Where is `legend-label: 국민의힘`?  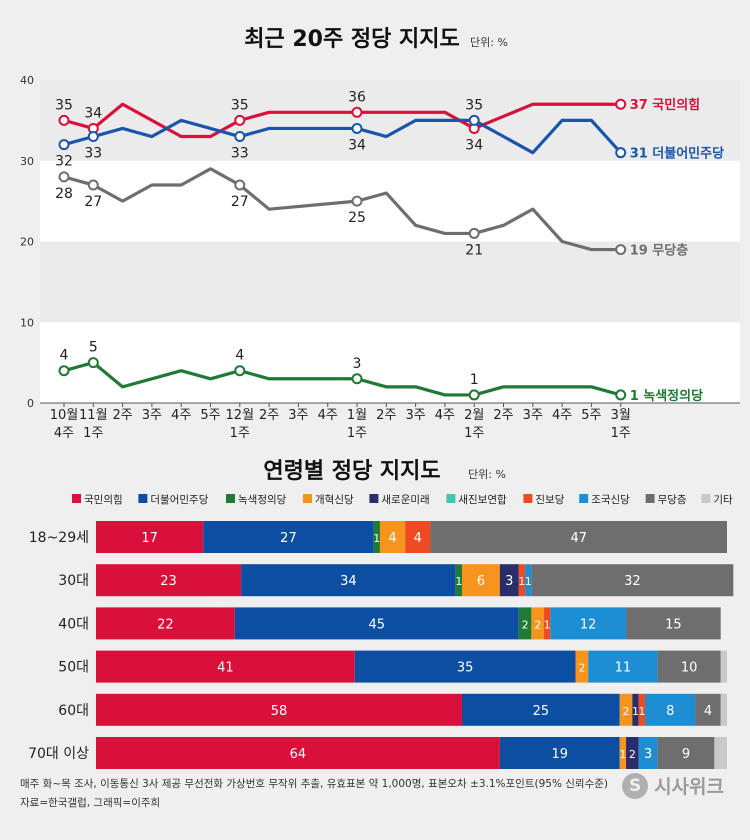
legend-label: 국민의힘 is located at coordinates (103, 500).